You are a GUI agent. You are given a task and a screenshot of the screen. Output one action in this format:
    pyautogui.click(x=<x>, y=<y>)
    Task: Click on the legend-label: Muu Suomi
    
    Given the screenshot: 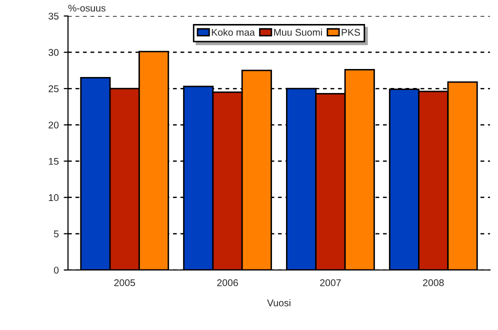 What is the action you would take?
    pyautogui.click(x=298, y=32)
    